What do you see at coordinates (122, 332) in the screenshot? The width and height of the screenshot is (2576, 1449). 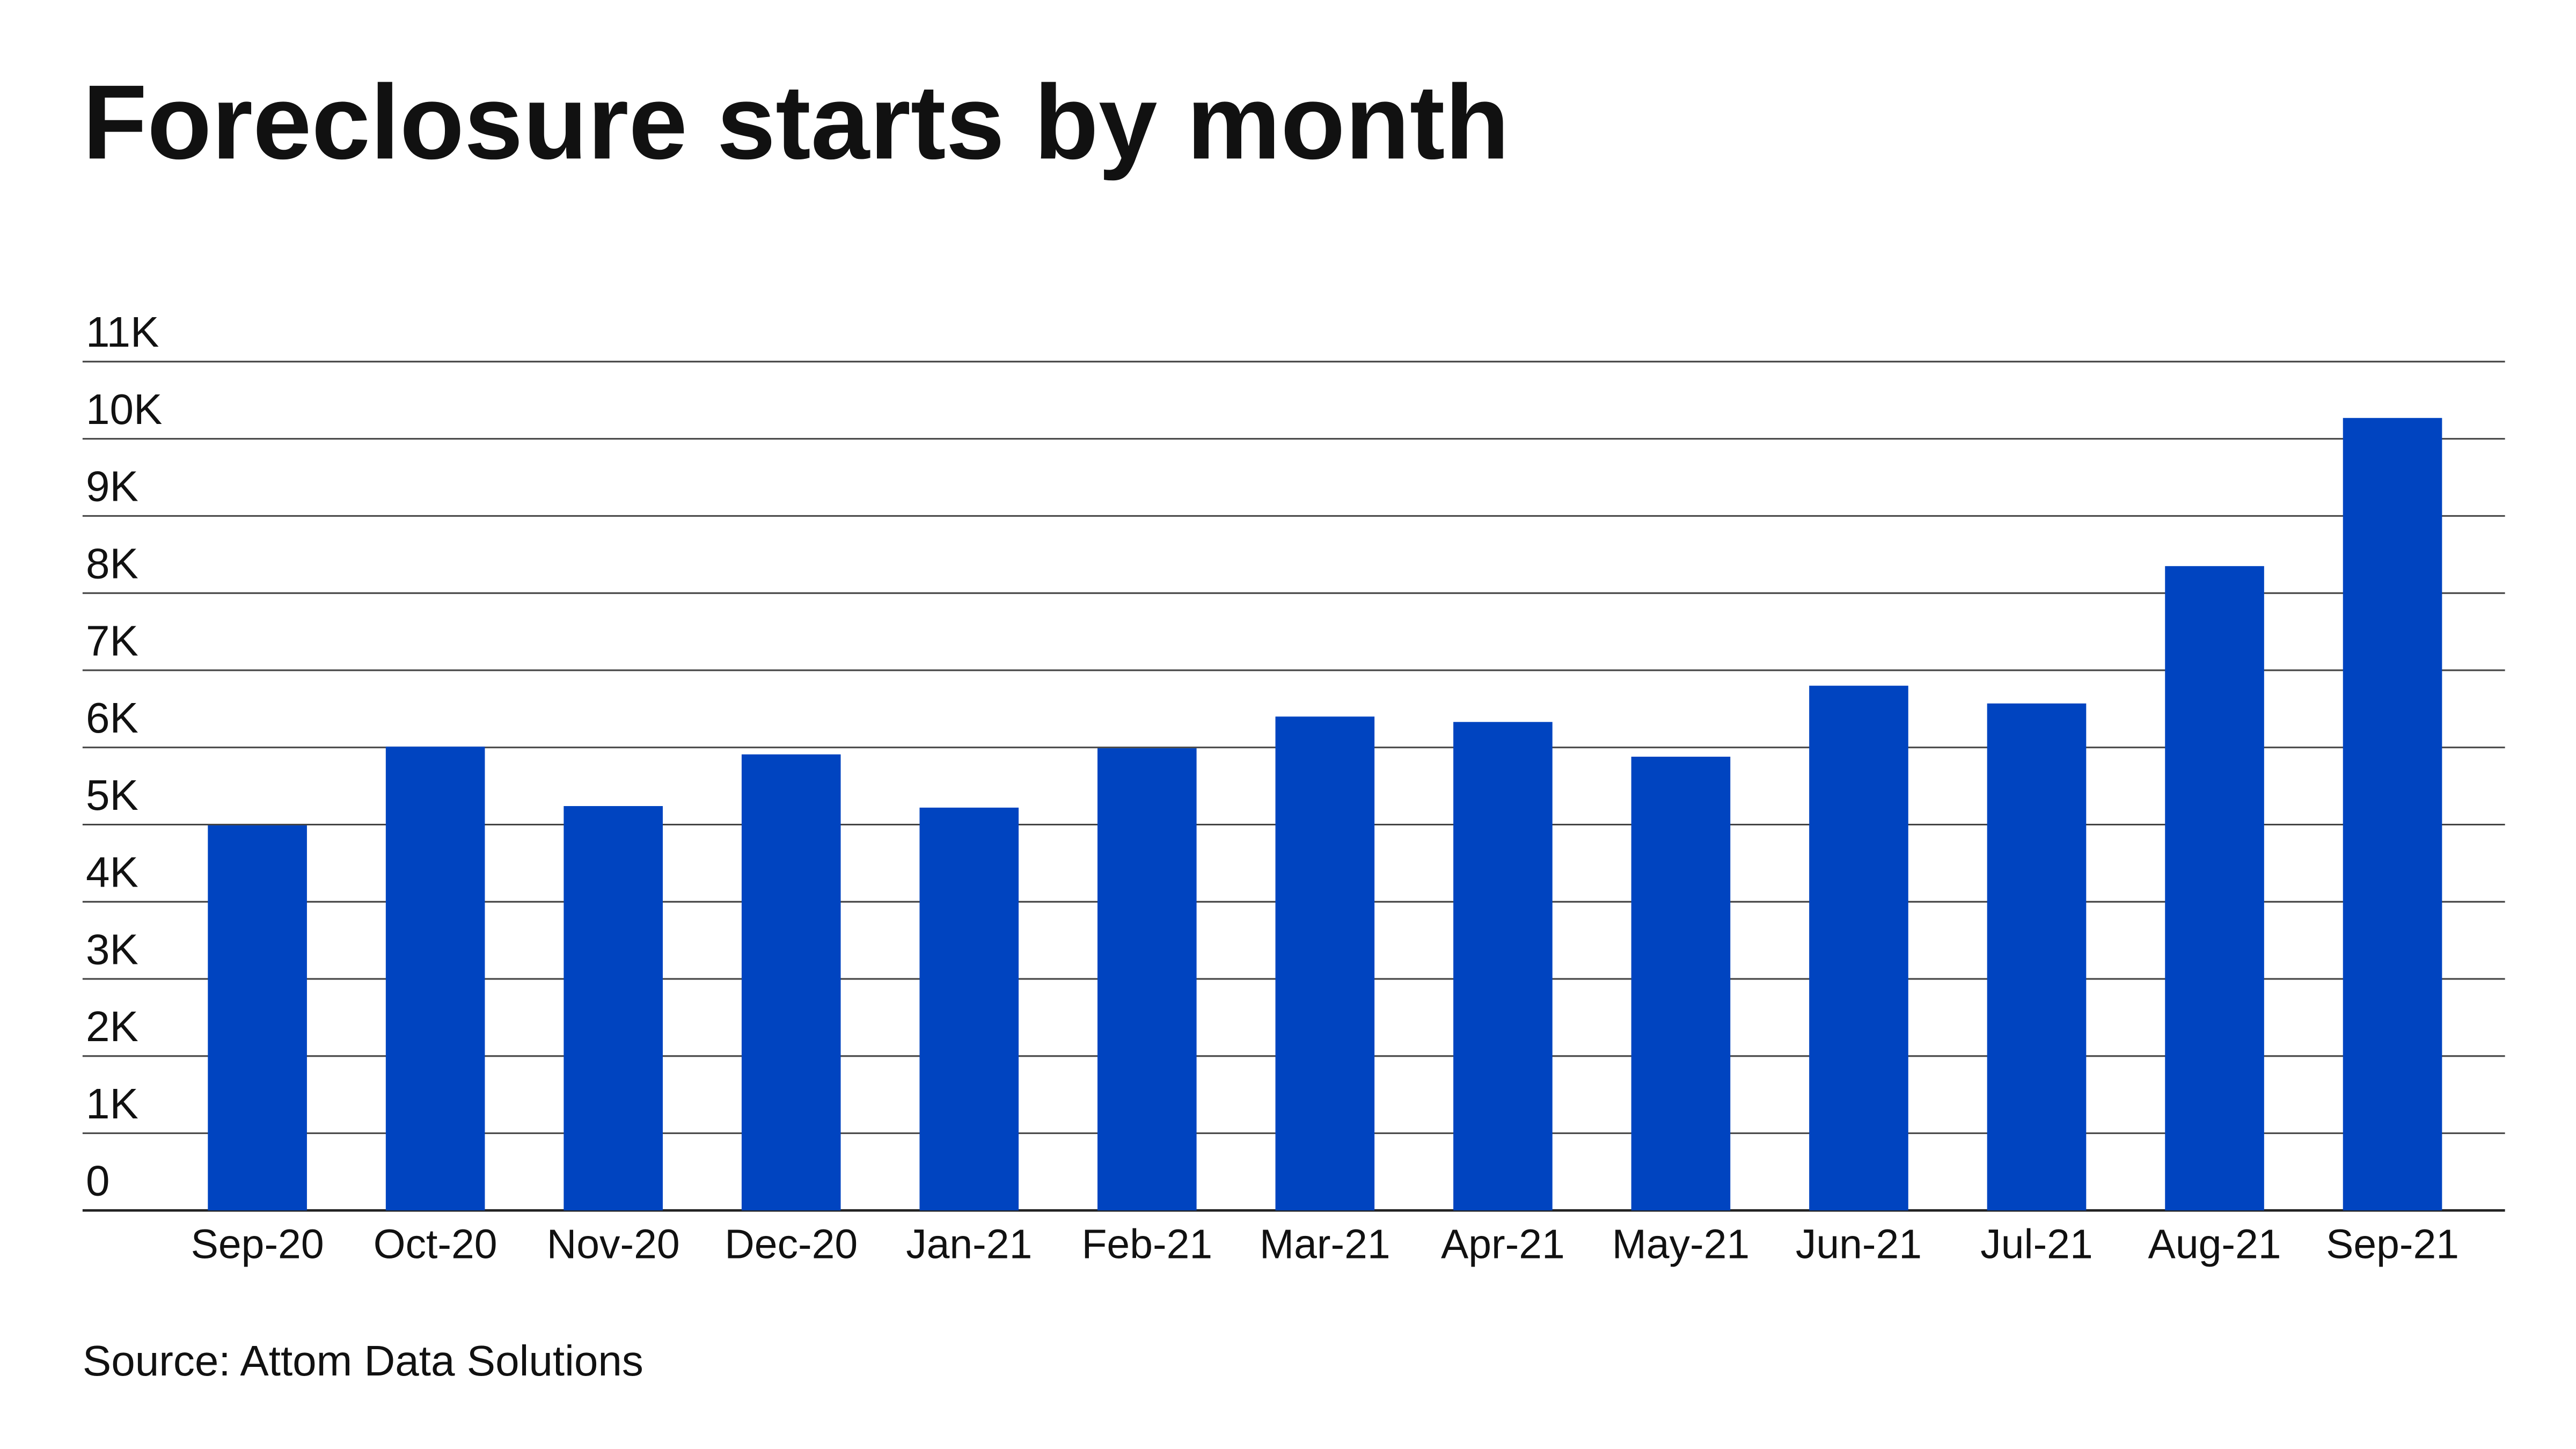 I see `y-tick-label: 11K` at bounding box center [122, 332].